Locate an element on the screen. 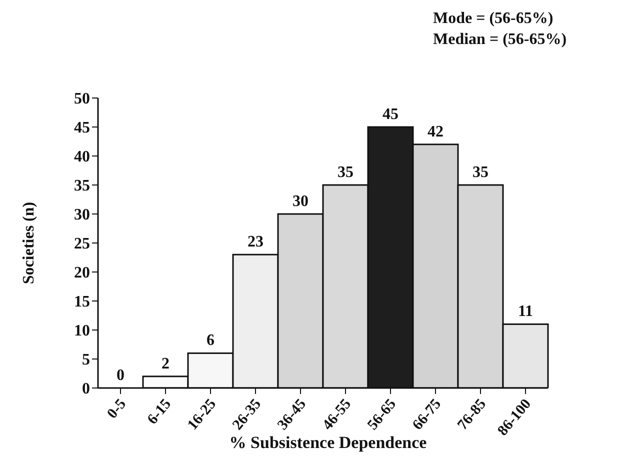  y-tick-label: 15 is located at coordinates (82, 302).